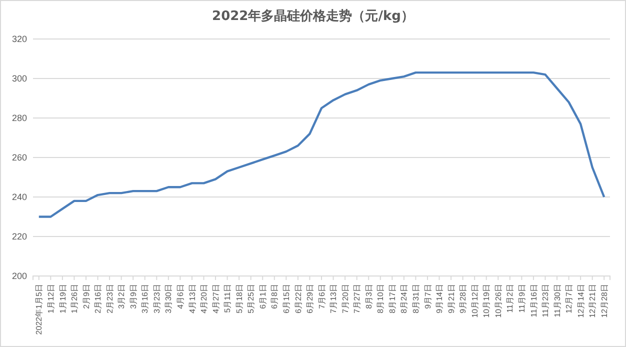  Describe the element at coordinates (192, 299) in the screenshot. I see `x-tick-label: 4月13日` at that location.